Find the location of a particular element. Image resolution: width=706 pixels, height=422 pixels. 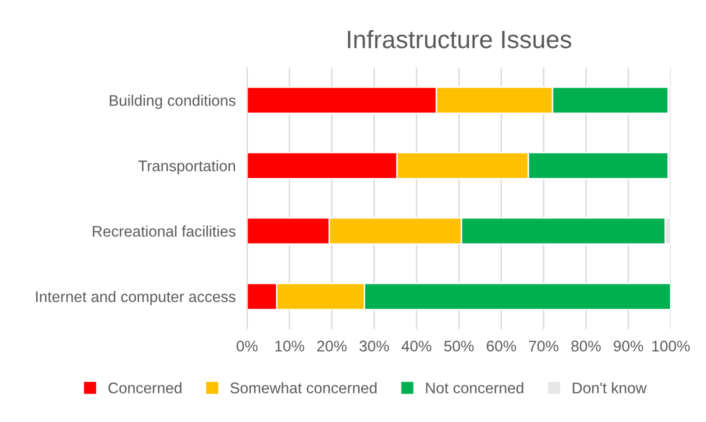

x-tick-label: 50% is located at coordinates (459, 346).